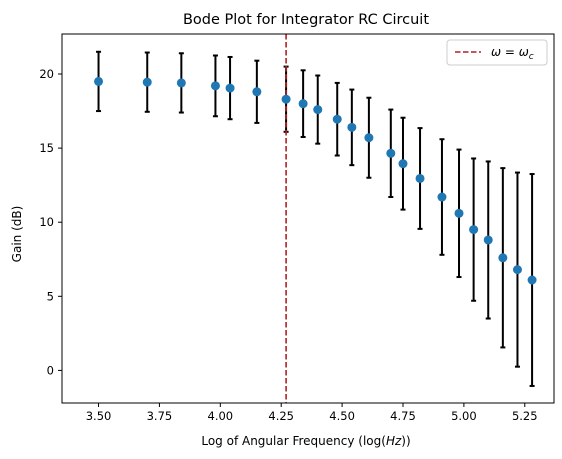 This screenshot has height=459, width=562. I want to click on y-tick-label: 0, so click(50, 370).